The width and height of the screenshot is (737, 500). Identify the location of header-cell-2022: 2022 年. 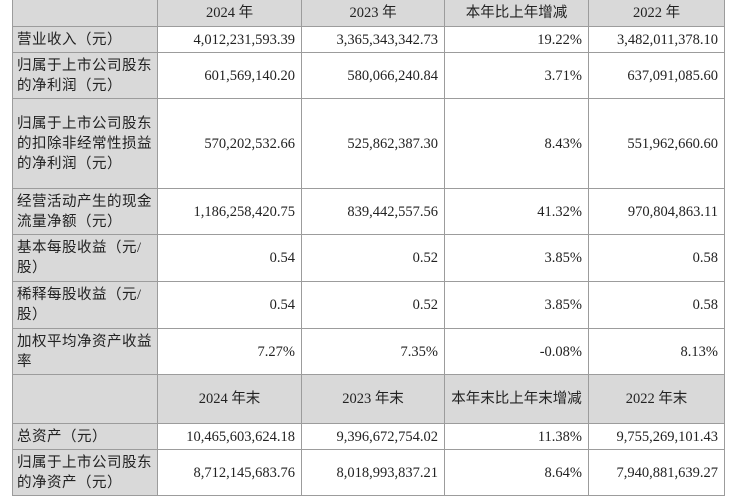
(656, 13).